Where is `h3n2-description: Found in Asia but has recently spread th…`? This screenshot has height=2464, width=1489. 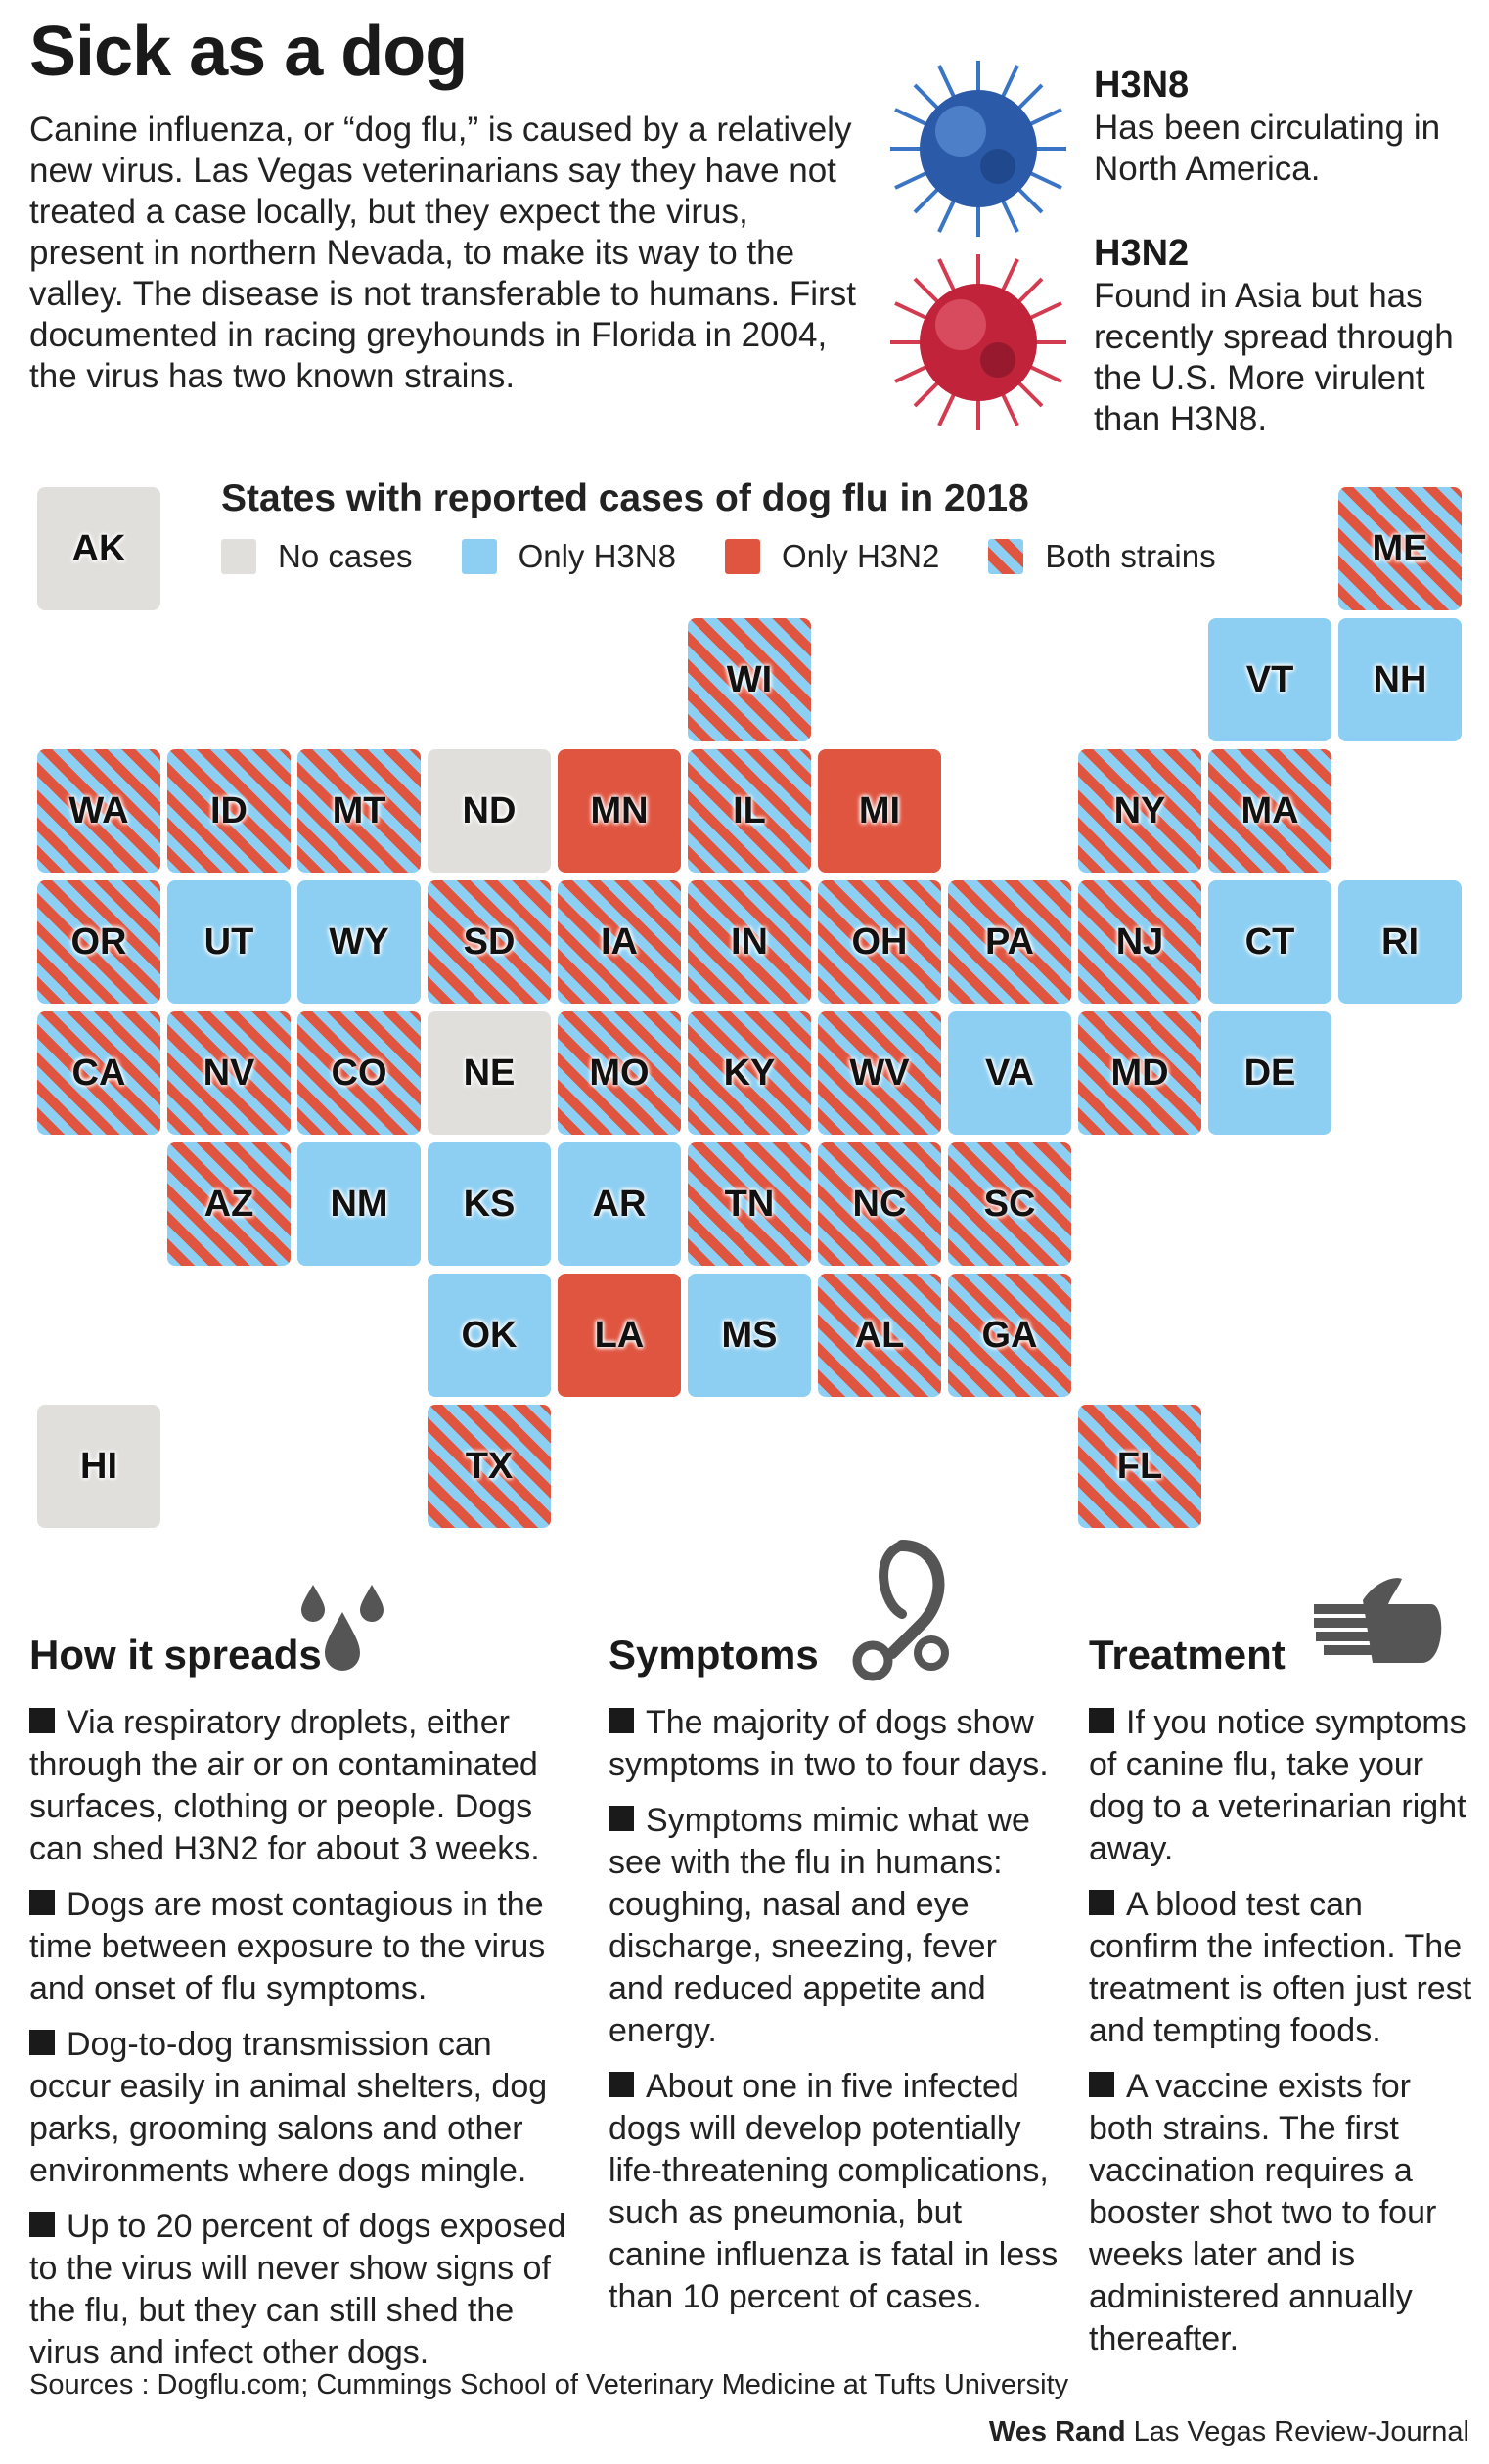 h3n2-description: Found in Asia but has recently spread th… is located at coordinates (1274, 357).